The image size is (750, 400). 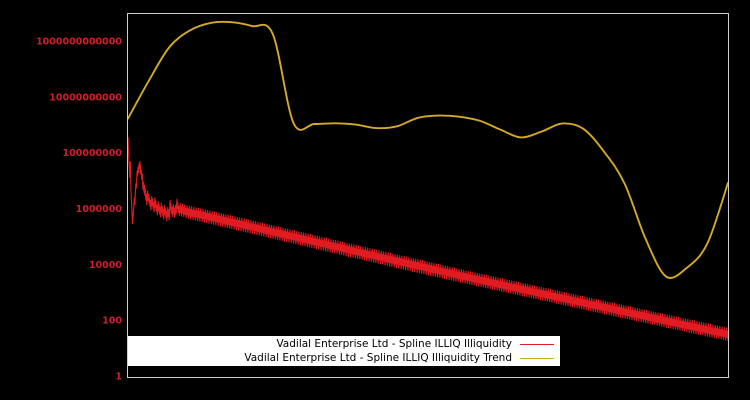 What do you see at coordinates (105, 265) in the screenshot?
I see `y-tick-label: 10000` at bounding box center [105, 265].